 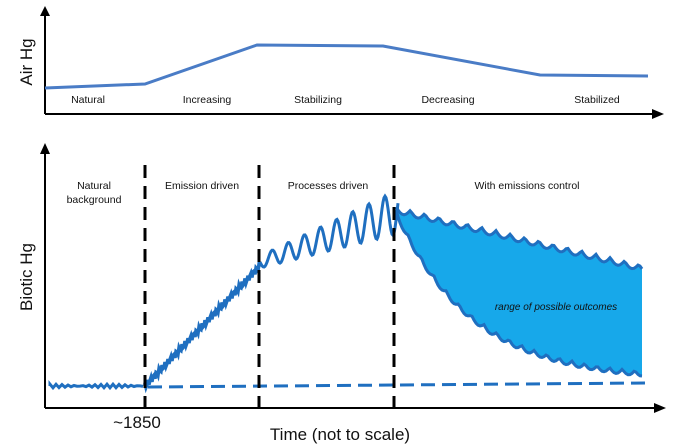 I want to click on baseline-dashed-line, so click(x=396, y=385).